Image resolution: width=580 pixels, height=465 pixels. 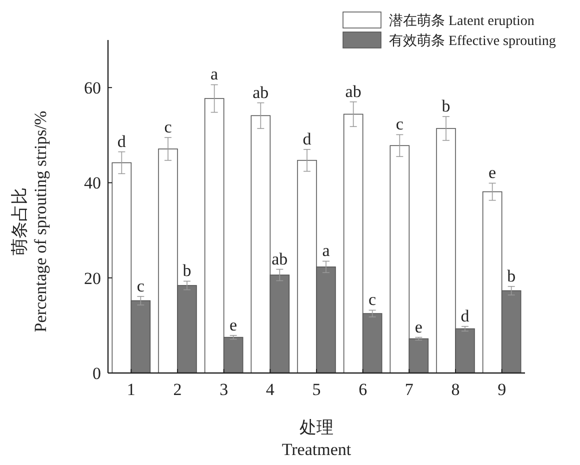 What do you see at coordinates (363, 389) in the screenshot?
I see `x-tick-label: 6` at bounding box center [363, 389].